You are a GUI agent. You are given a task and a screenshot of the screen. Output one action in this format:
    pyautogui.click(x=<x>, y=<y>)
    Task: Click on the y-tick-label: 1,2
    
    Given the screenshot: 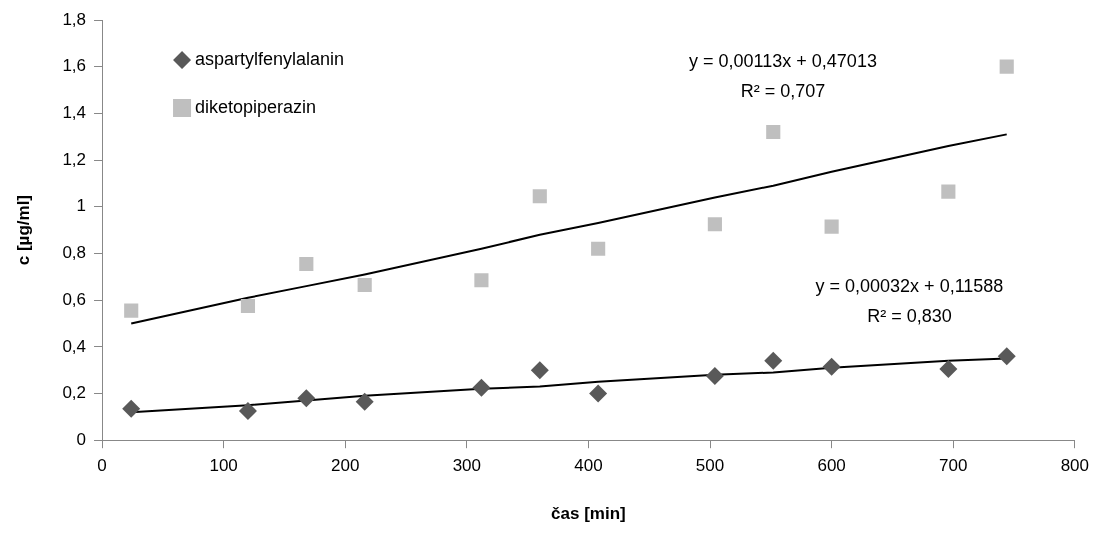 What is the action you would take?
    pyautogui.click(x=74, y=159)
    